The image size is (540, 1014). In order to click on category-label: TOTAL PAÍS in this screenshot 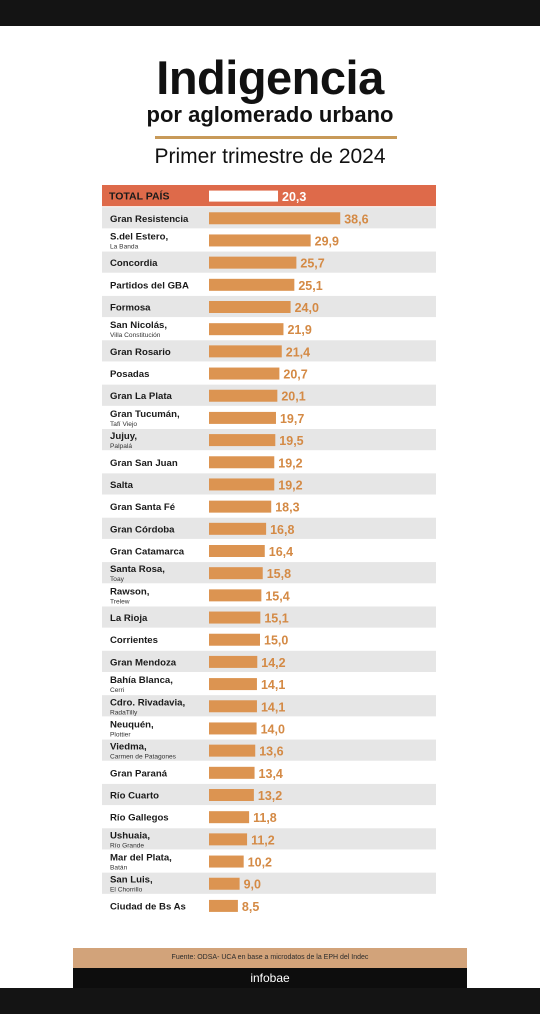, I will do `click(139, 196)`.